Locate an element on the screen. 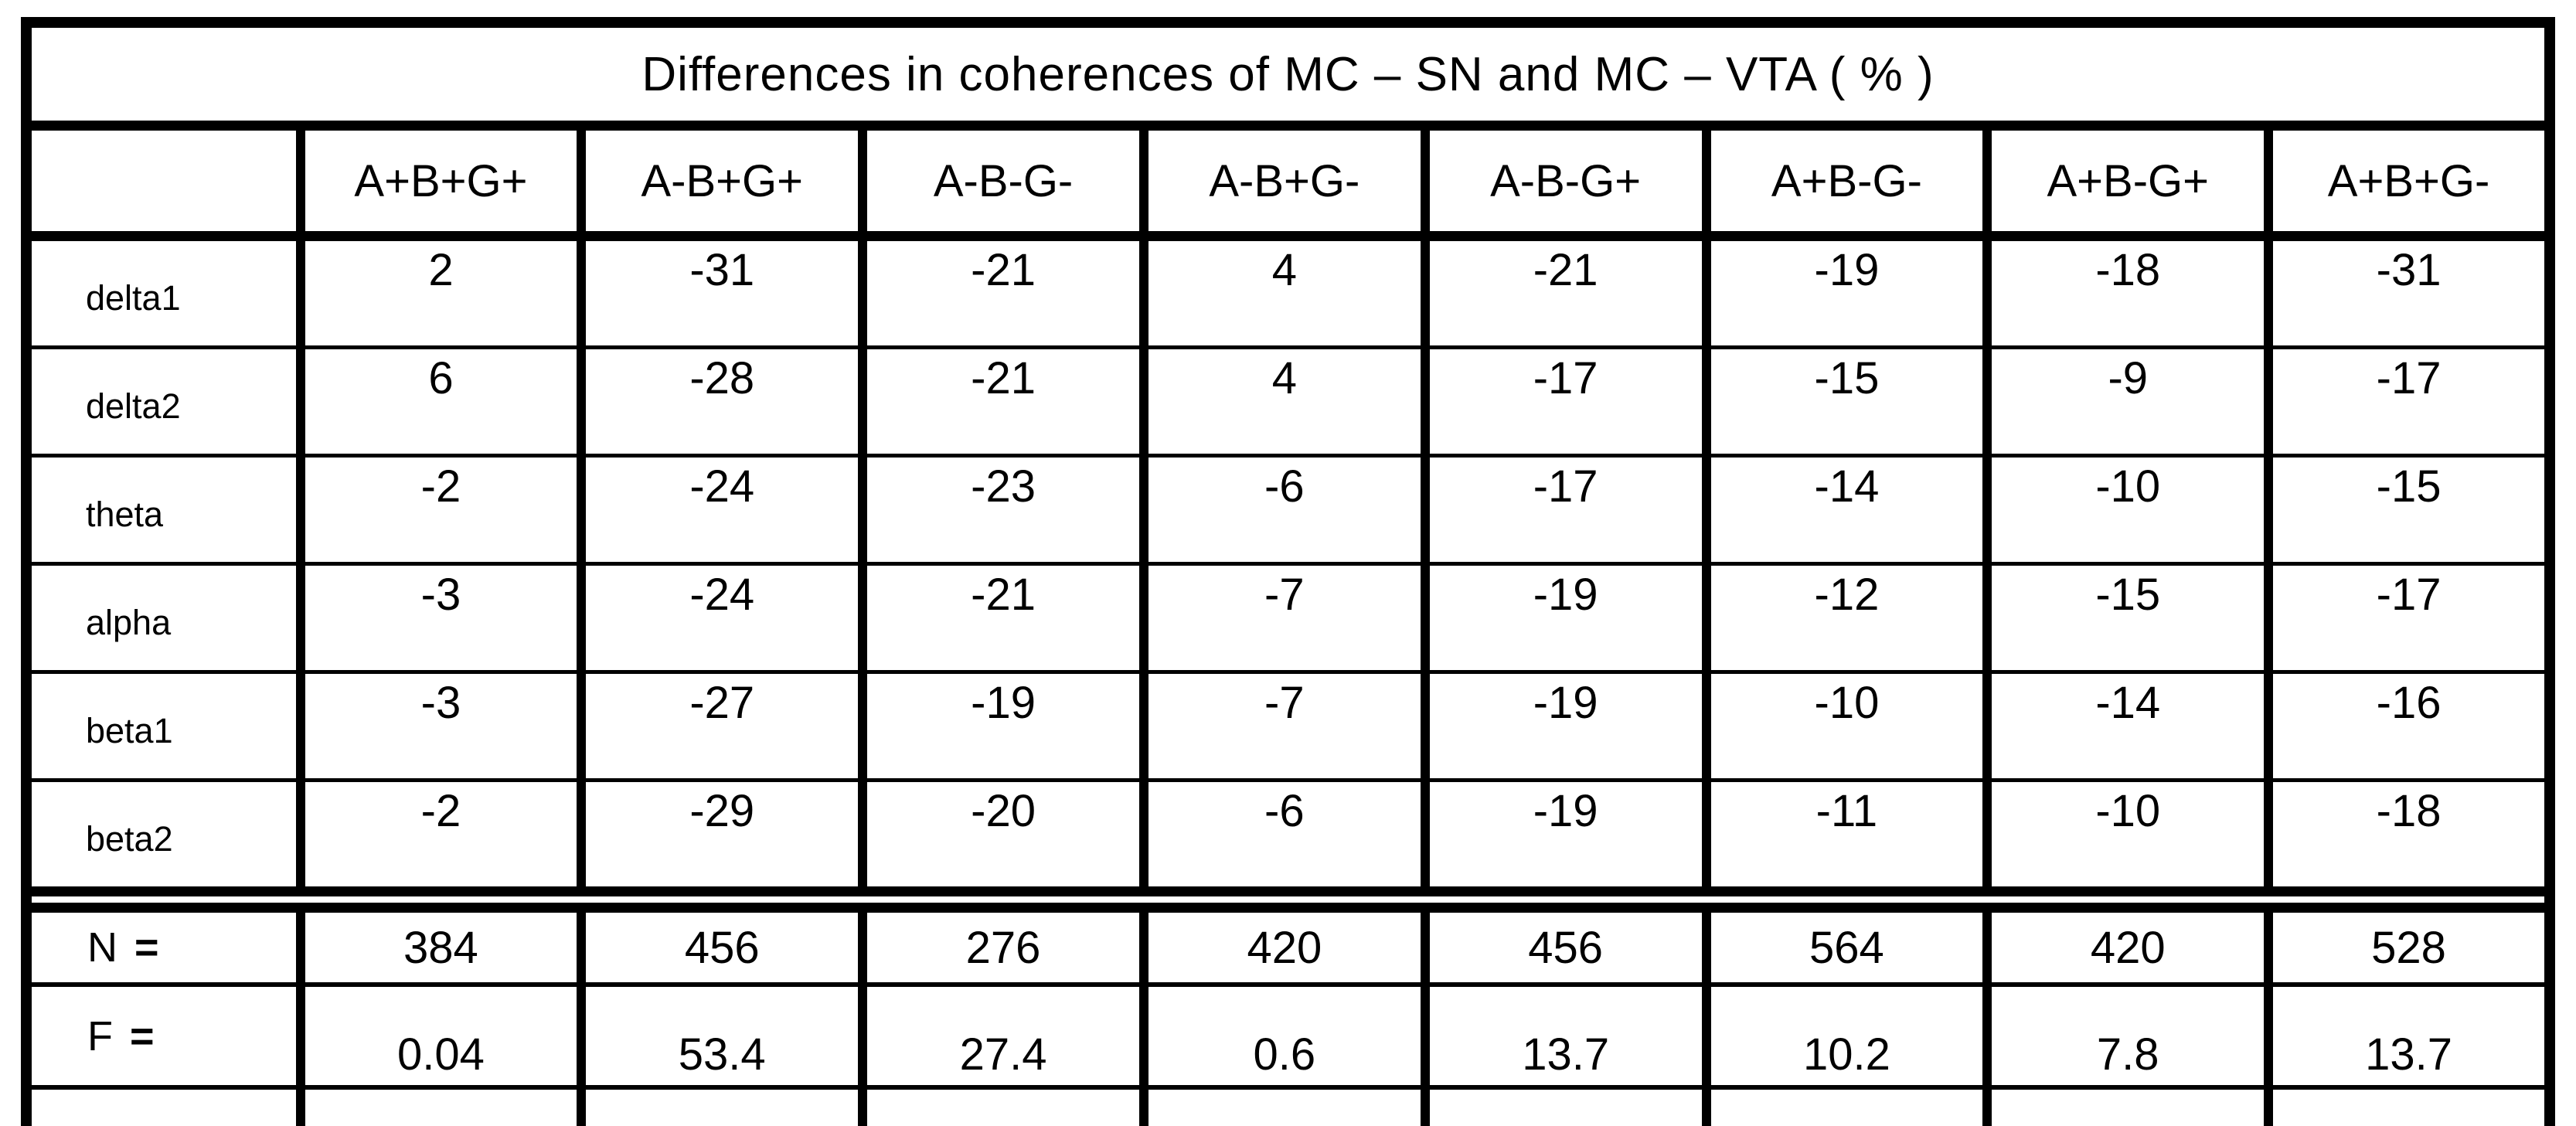  stat-label: N = is located at coordinates (163, 947).